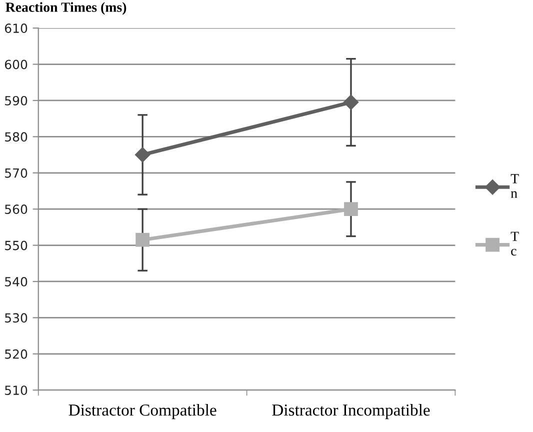 The height and width of the screenshot is (432, 533). I want to click on legend-label: T n, so click(514, 186).